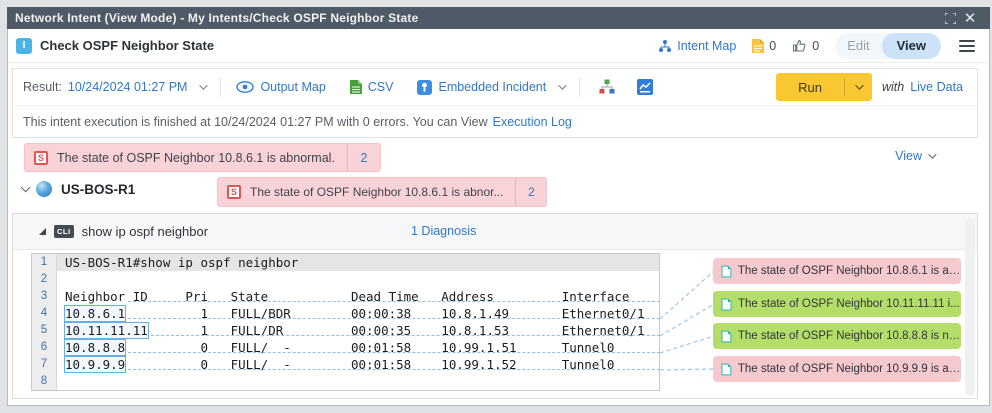 The width and height of the screenshot is (992, 413). What do you see at coordinates (858, 85) in the screenshot?
I see `run-dropdown-chevron` at bounding box center [858, 85].